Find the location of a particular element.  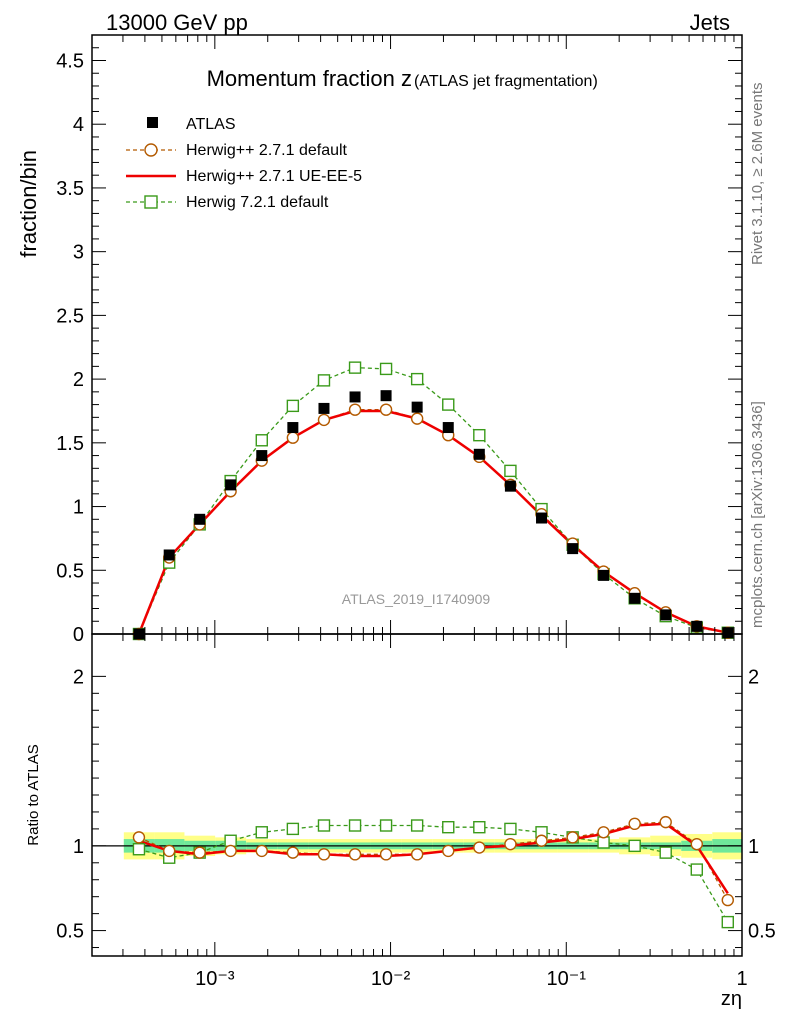

ratio-y-tick-label-right: 1 is located at coordinates (753, 847).